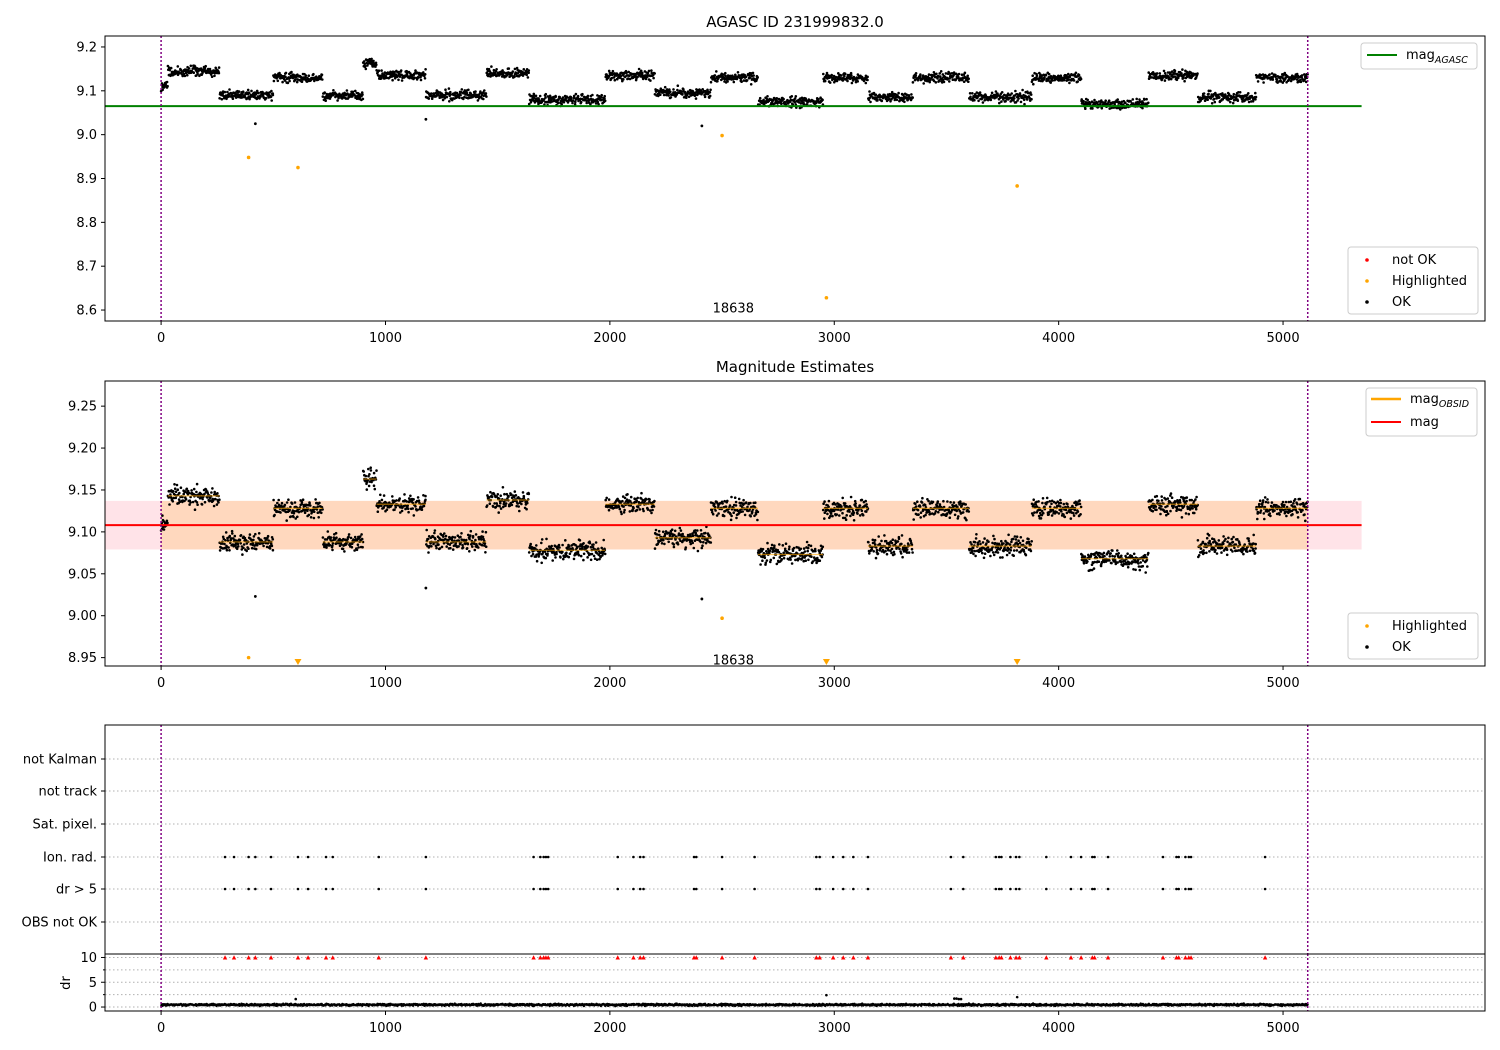  Describe the element at coordinates (728, 678) in the screenshot. I see `panel-mag-x-ticks: 0 1000 2000 3000 4000 5000` at that location.